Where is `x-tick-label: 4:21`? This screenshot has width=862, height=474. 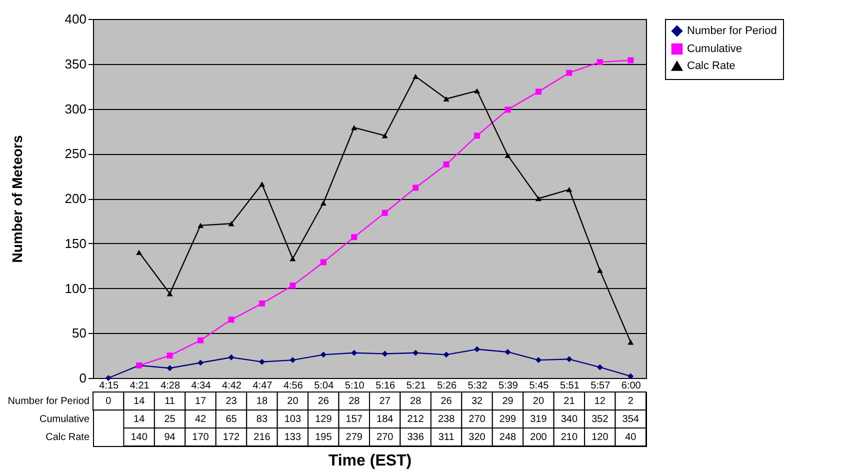 x-tick-label: 4:21 is located at coordinates (140, 386).